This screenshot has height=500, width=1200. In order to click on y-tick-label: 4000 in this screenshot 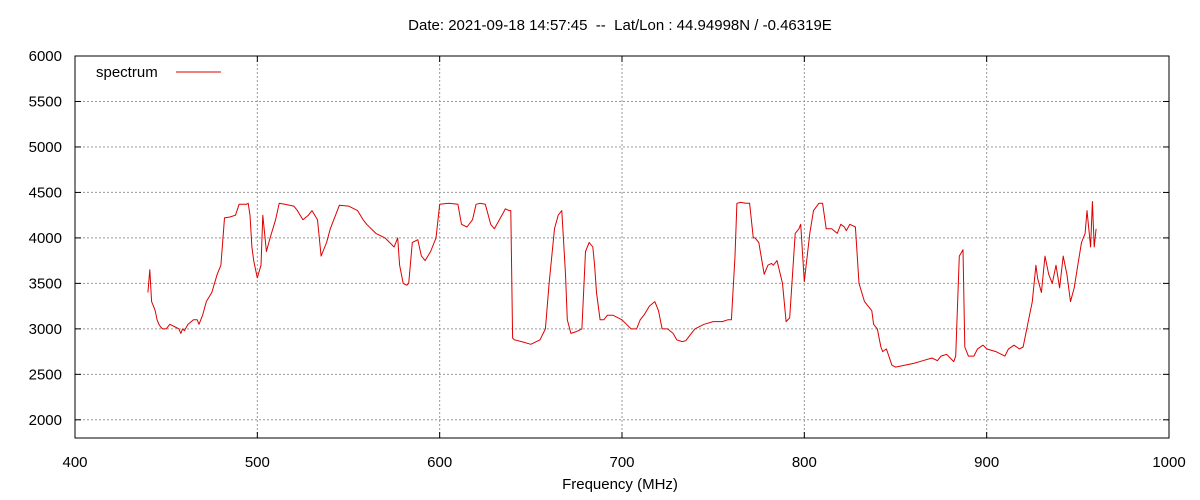, I will do `click(45, 238)`.